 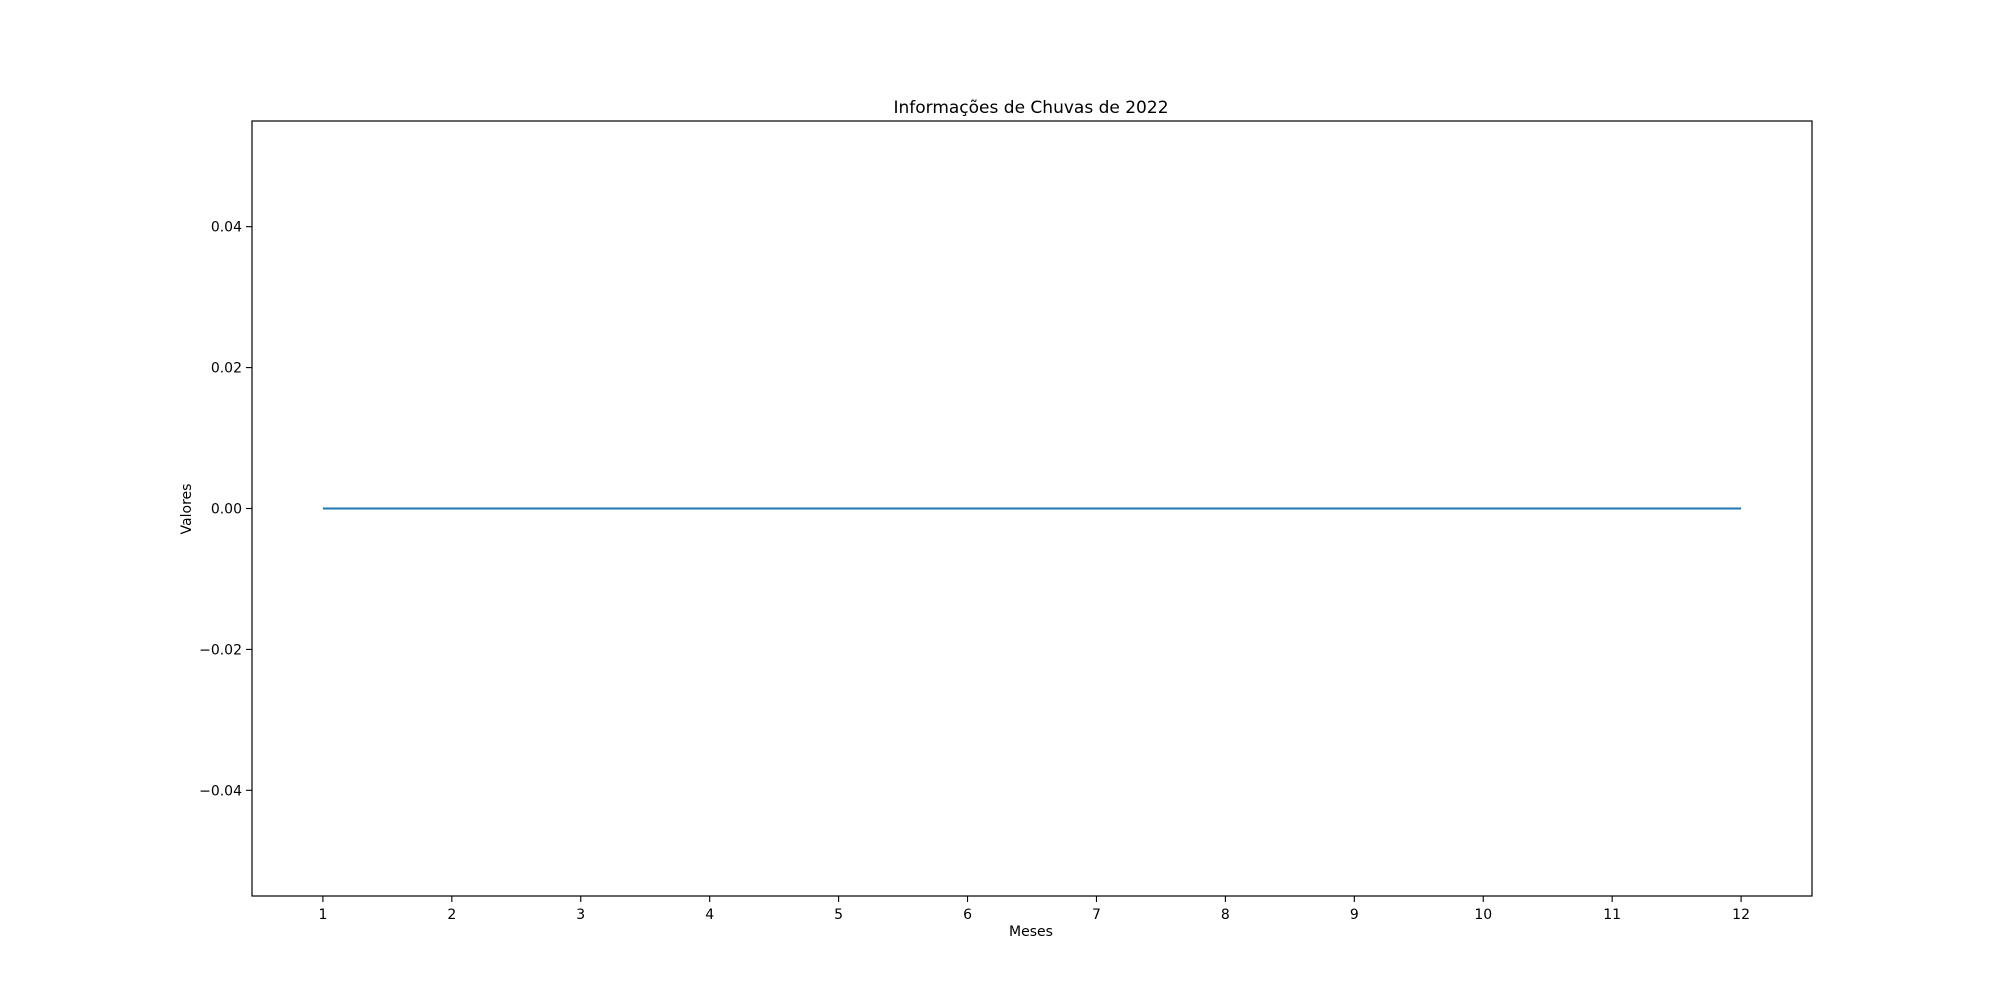 What do you see at coordinates (1612, 915) in the screenshot?
I see `x-tick-label: 11` at bounding box center [1612, 915].